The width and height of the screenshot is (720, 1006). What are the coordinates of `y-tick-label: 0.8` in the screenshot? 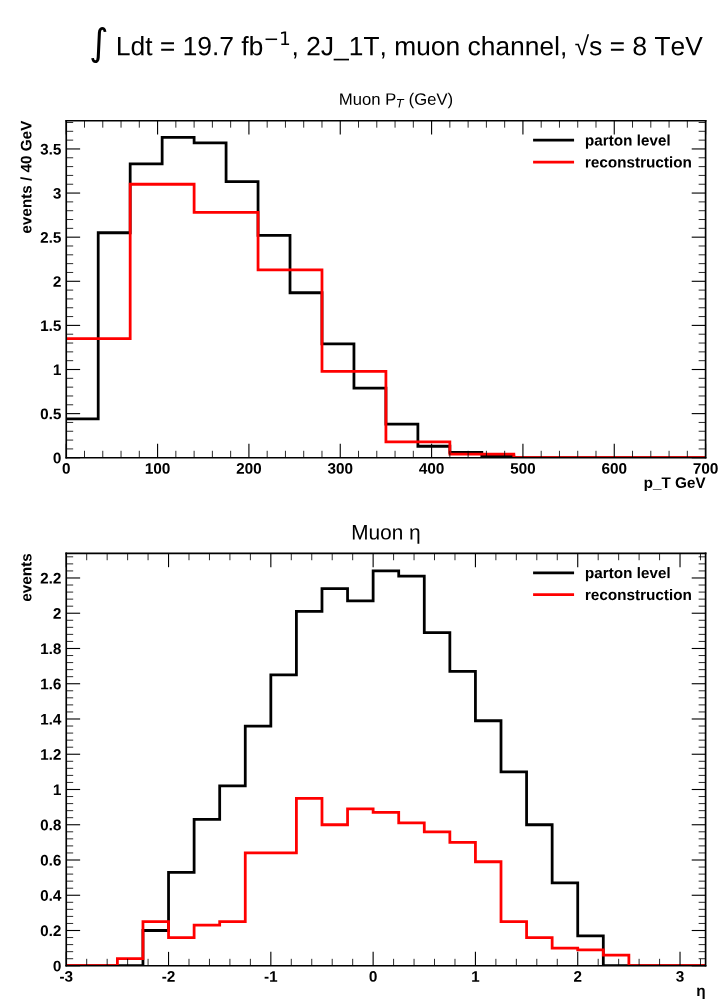 It's located at (50, 825).